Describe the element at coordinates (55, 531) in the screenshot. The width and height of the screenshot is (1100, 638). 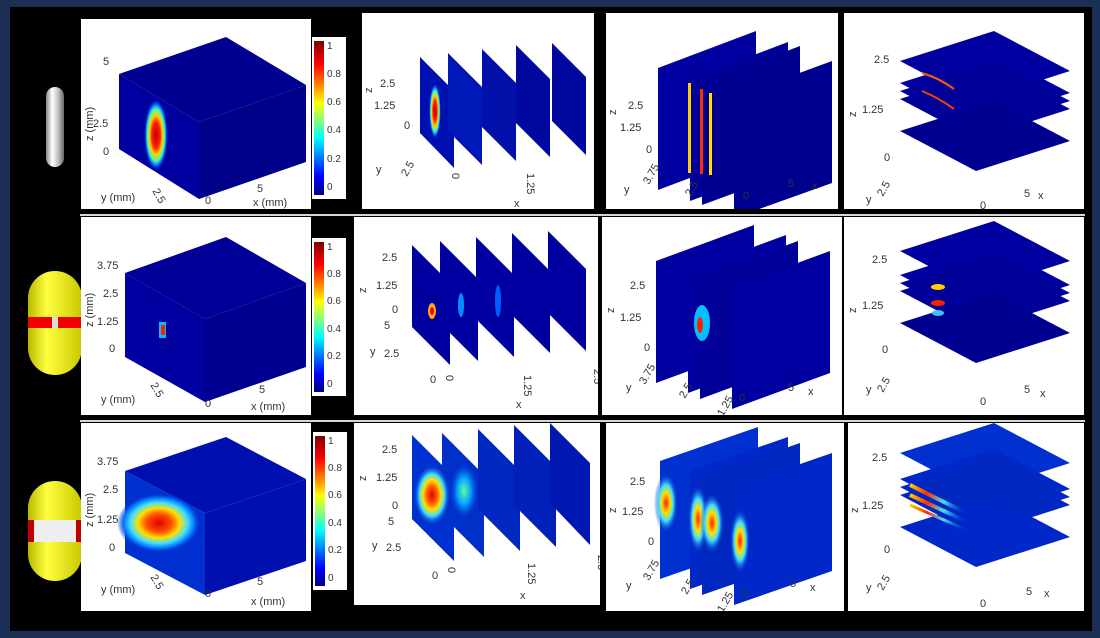
I see `capsule-white-band-icon` at that location.